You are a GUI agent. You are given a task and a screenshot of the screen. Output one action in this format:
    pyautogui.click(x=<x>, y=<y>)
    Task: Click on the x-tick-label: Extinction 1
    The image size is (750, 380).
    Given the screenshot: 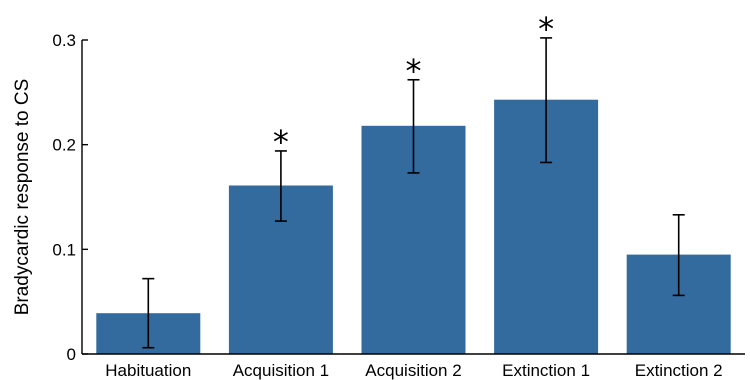 What is the action you would take?
    pyautogui.click(x=546, y=370)
    